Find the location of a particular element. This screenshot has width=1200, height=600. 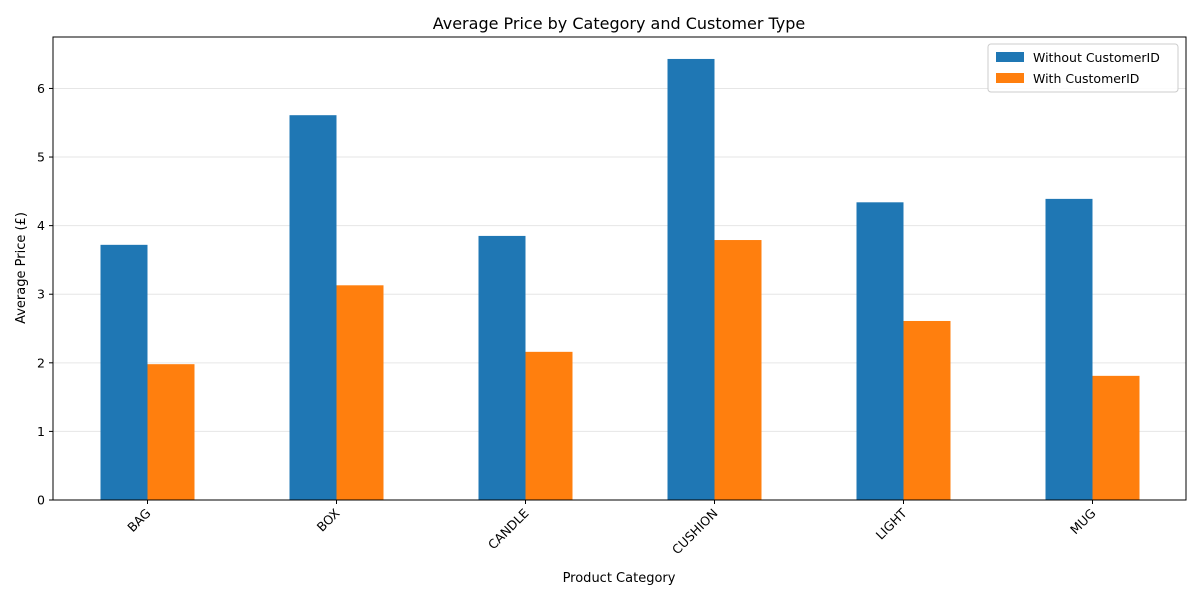

y-tick-label: 5 is located at coordinates (41, 157).